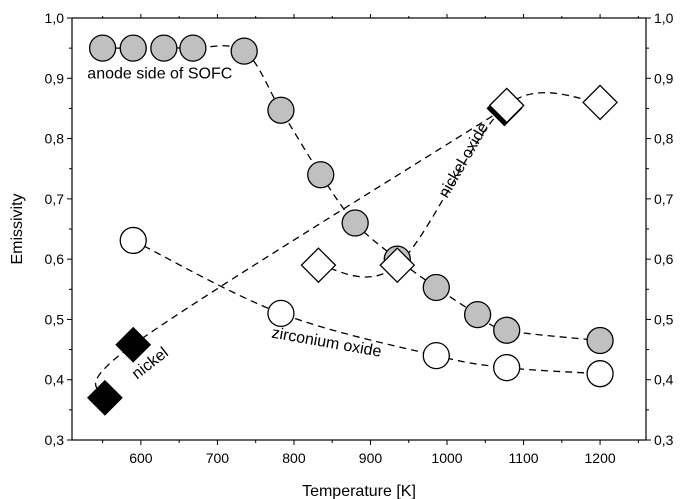  What do you see at coordinates (159, 73) in the screenshot?
I see `annotation-anode-side-of-sofc: anode side of SOFC` at bounding box center [159, 73].